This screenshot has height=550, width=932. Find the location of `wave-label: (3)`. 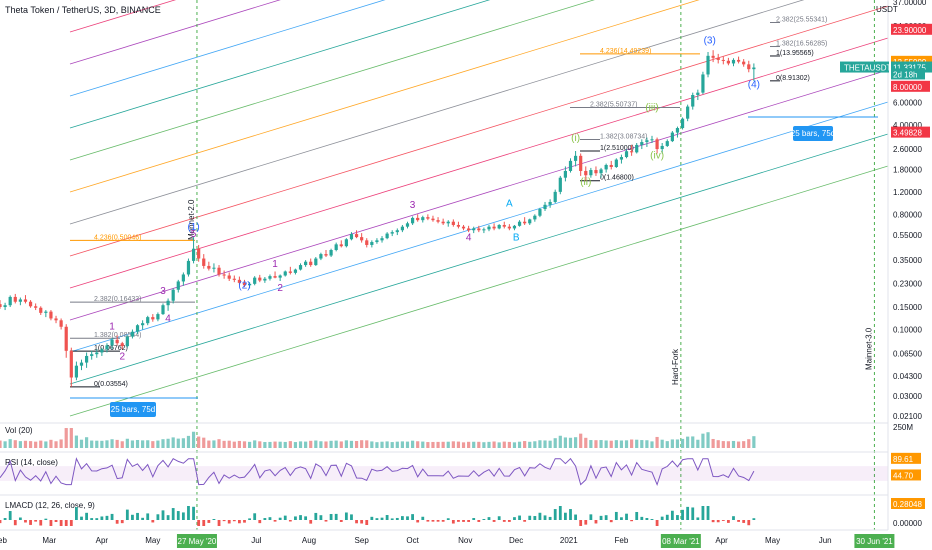

wave-label: (3) is located at coordinates (710, 40).